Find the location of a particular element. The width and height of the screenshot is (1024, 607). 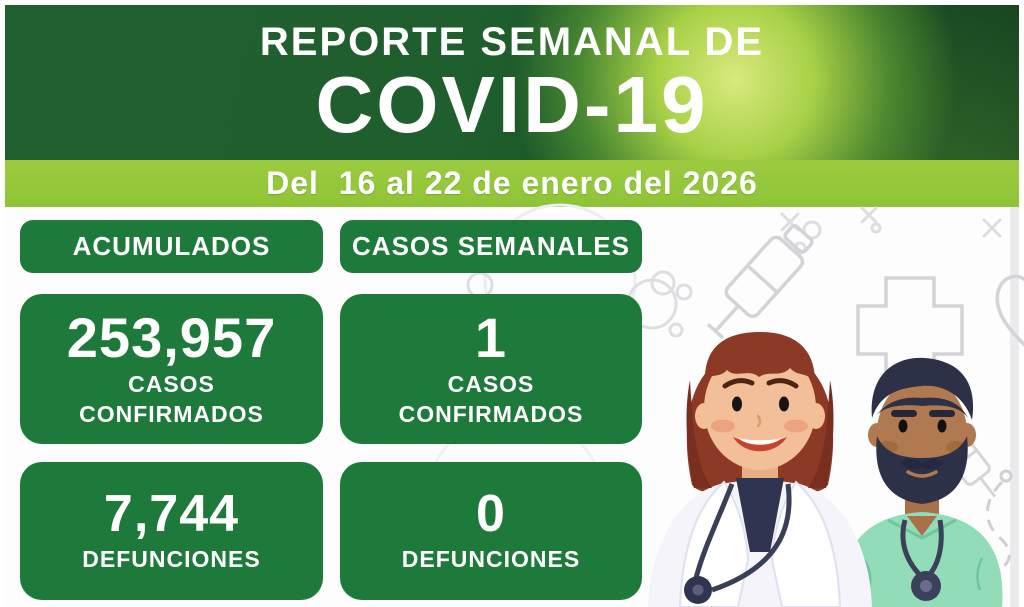

date-range-band: Del 16 al 22 de enero del 2026 is located at coordinates (512, 183).